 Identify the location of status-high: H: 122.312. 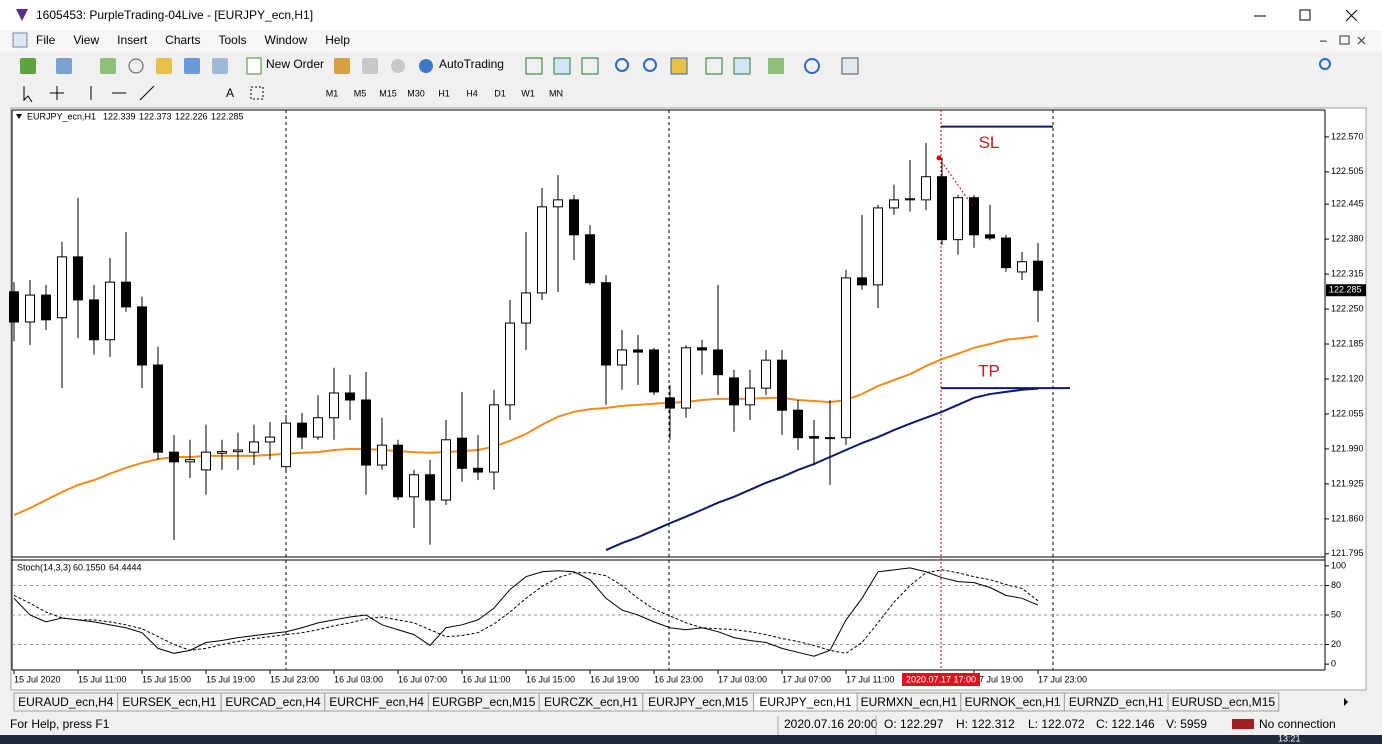
(985, 724).